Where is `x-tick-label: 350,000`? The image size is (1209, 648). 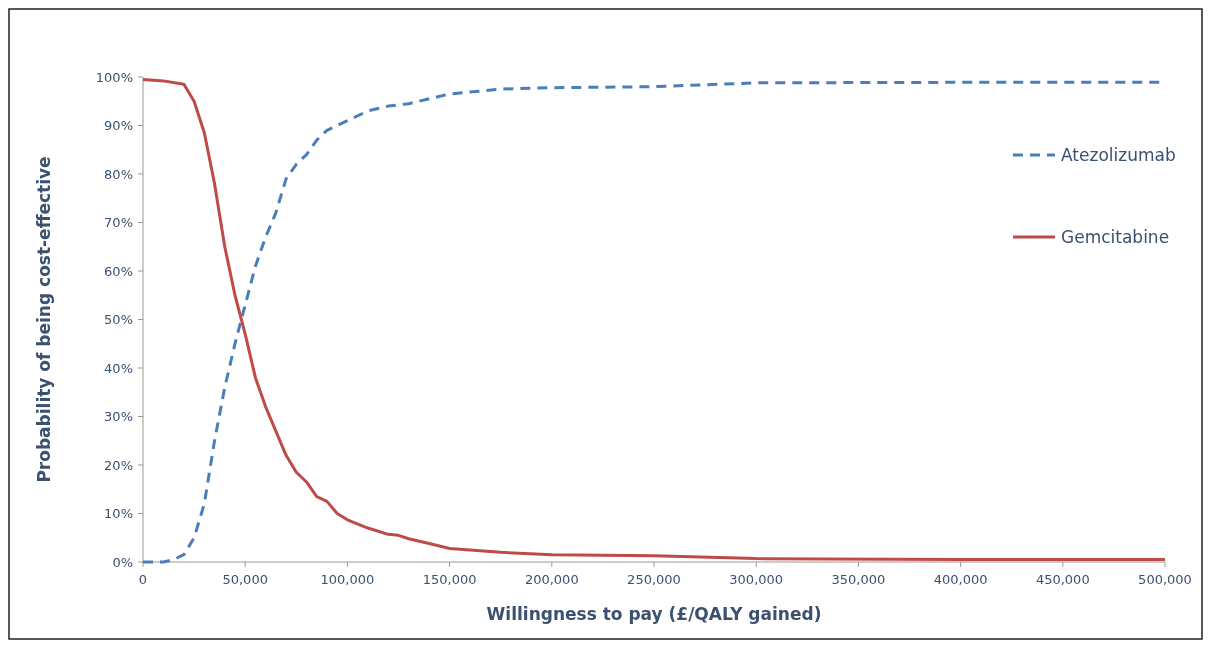 x-tick-label: 350,000 is located at coordinates (858, 579).